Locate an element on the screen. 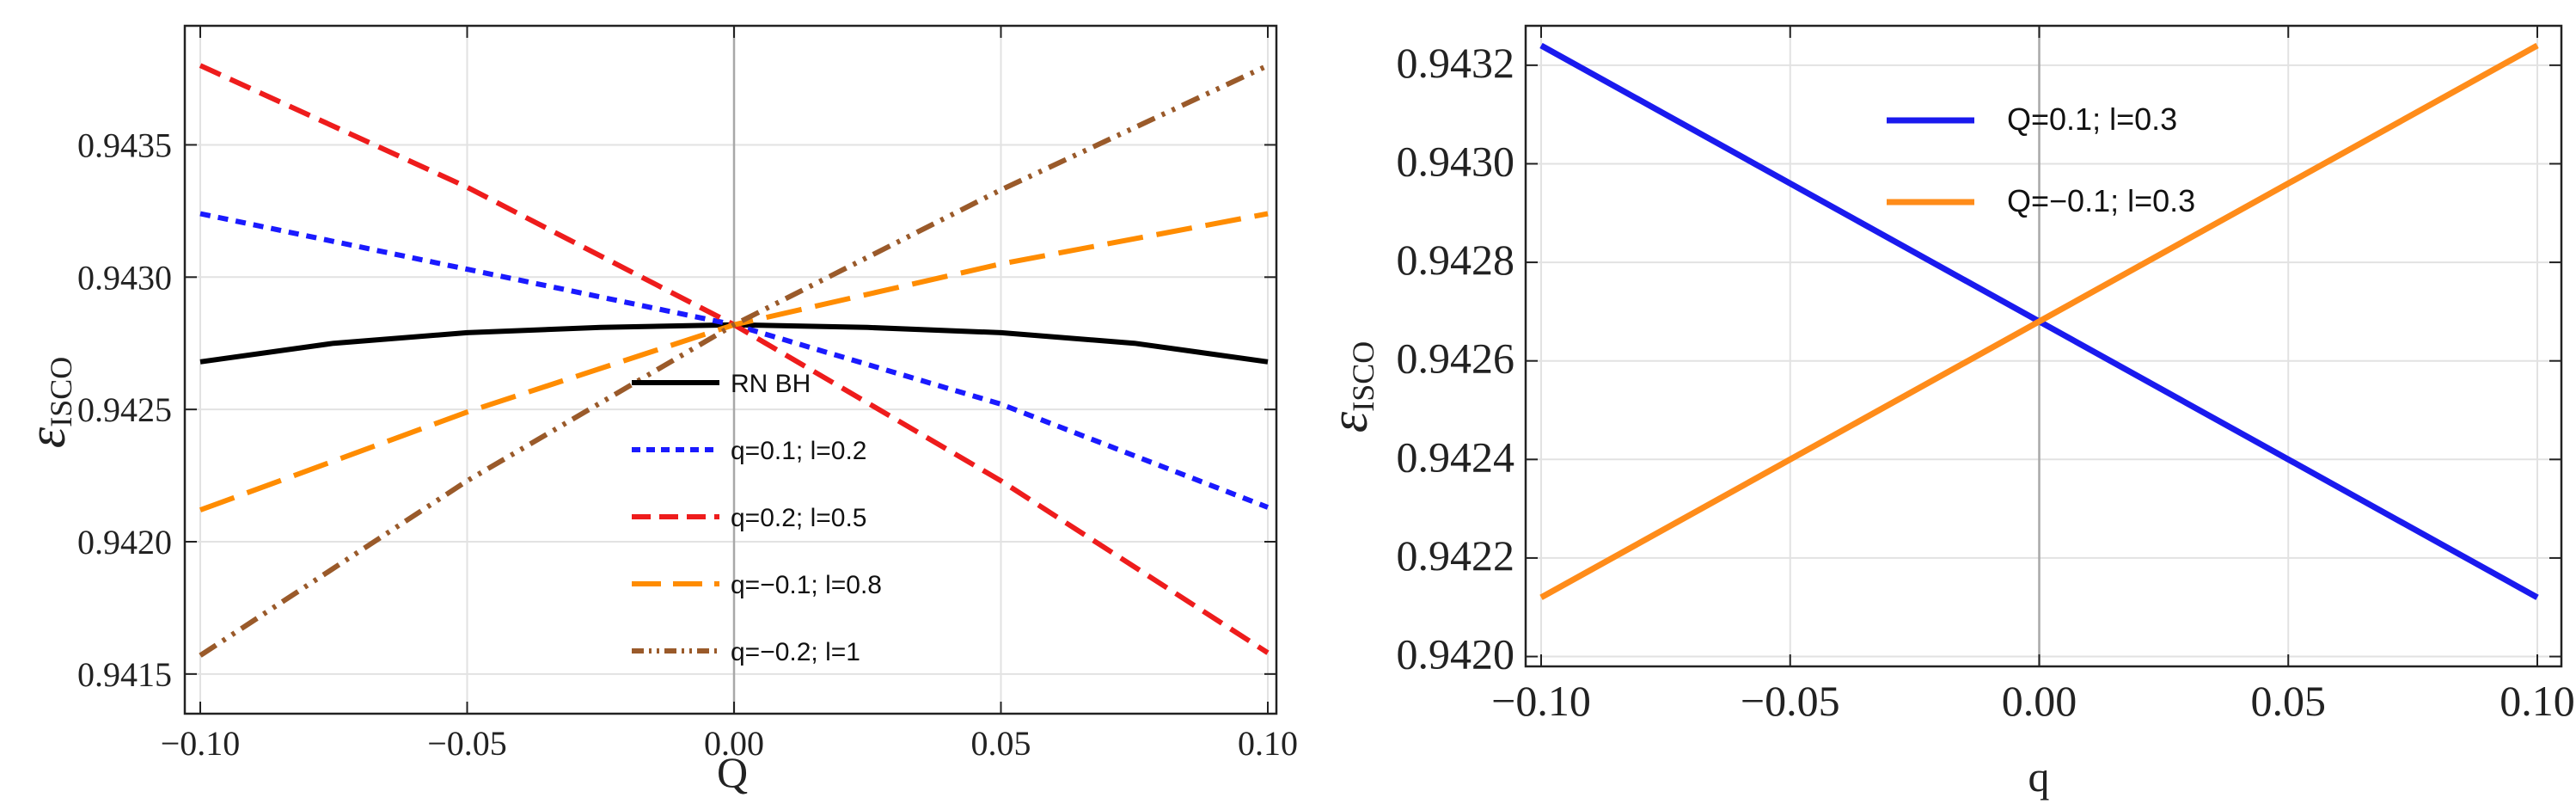  right-y-label-main: ε is located at coordinates (1349, 422).